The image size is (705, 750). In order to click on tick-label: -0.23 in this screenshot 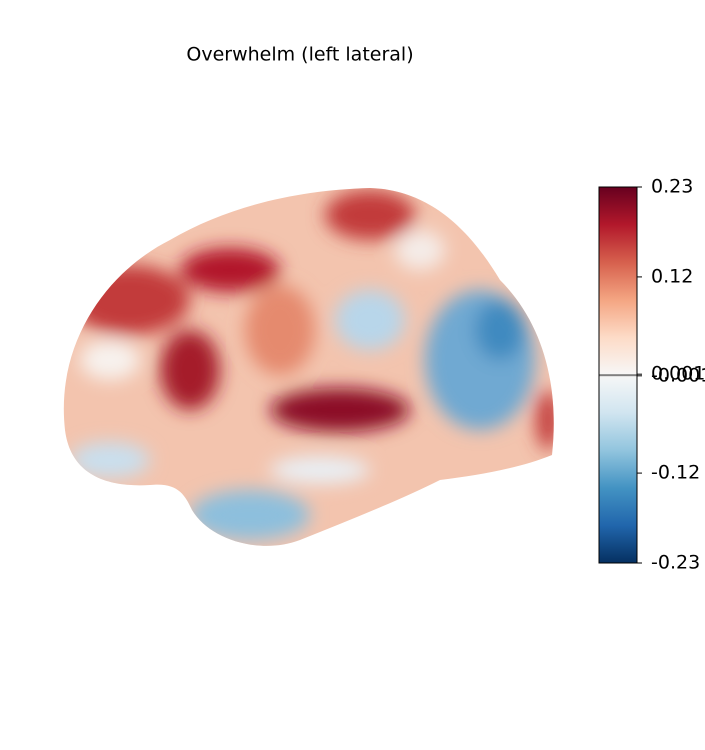, I will do `click(675, 563)`.